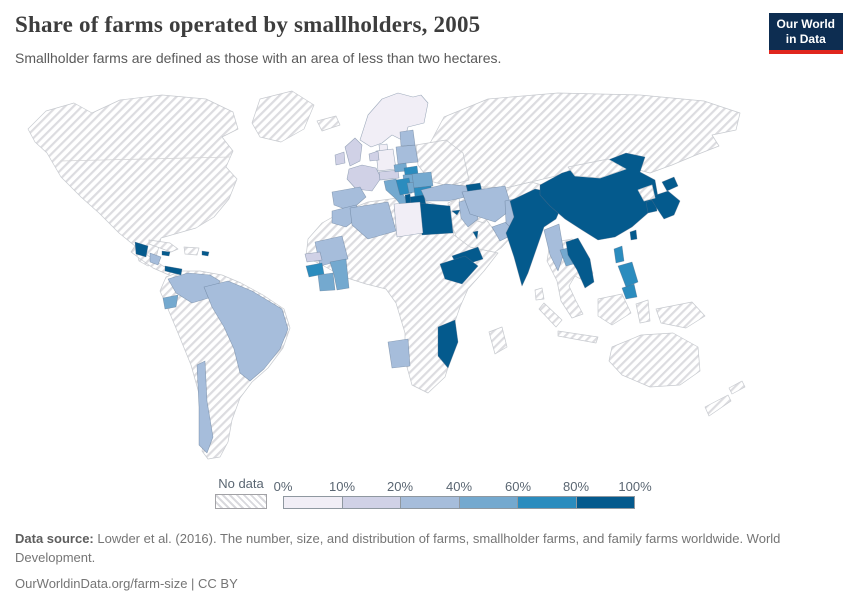 Image resolution: width=850 pixels, height=600 pixels. What do you see at coordinates (283, 116) in the screenshot?
I see `region-greenland-no-data` at bounding box center [283, 116].